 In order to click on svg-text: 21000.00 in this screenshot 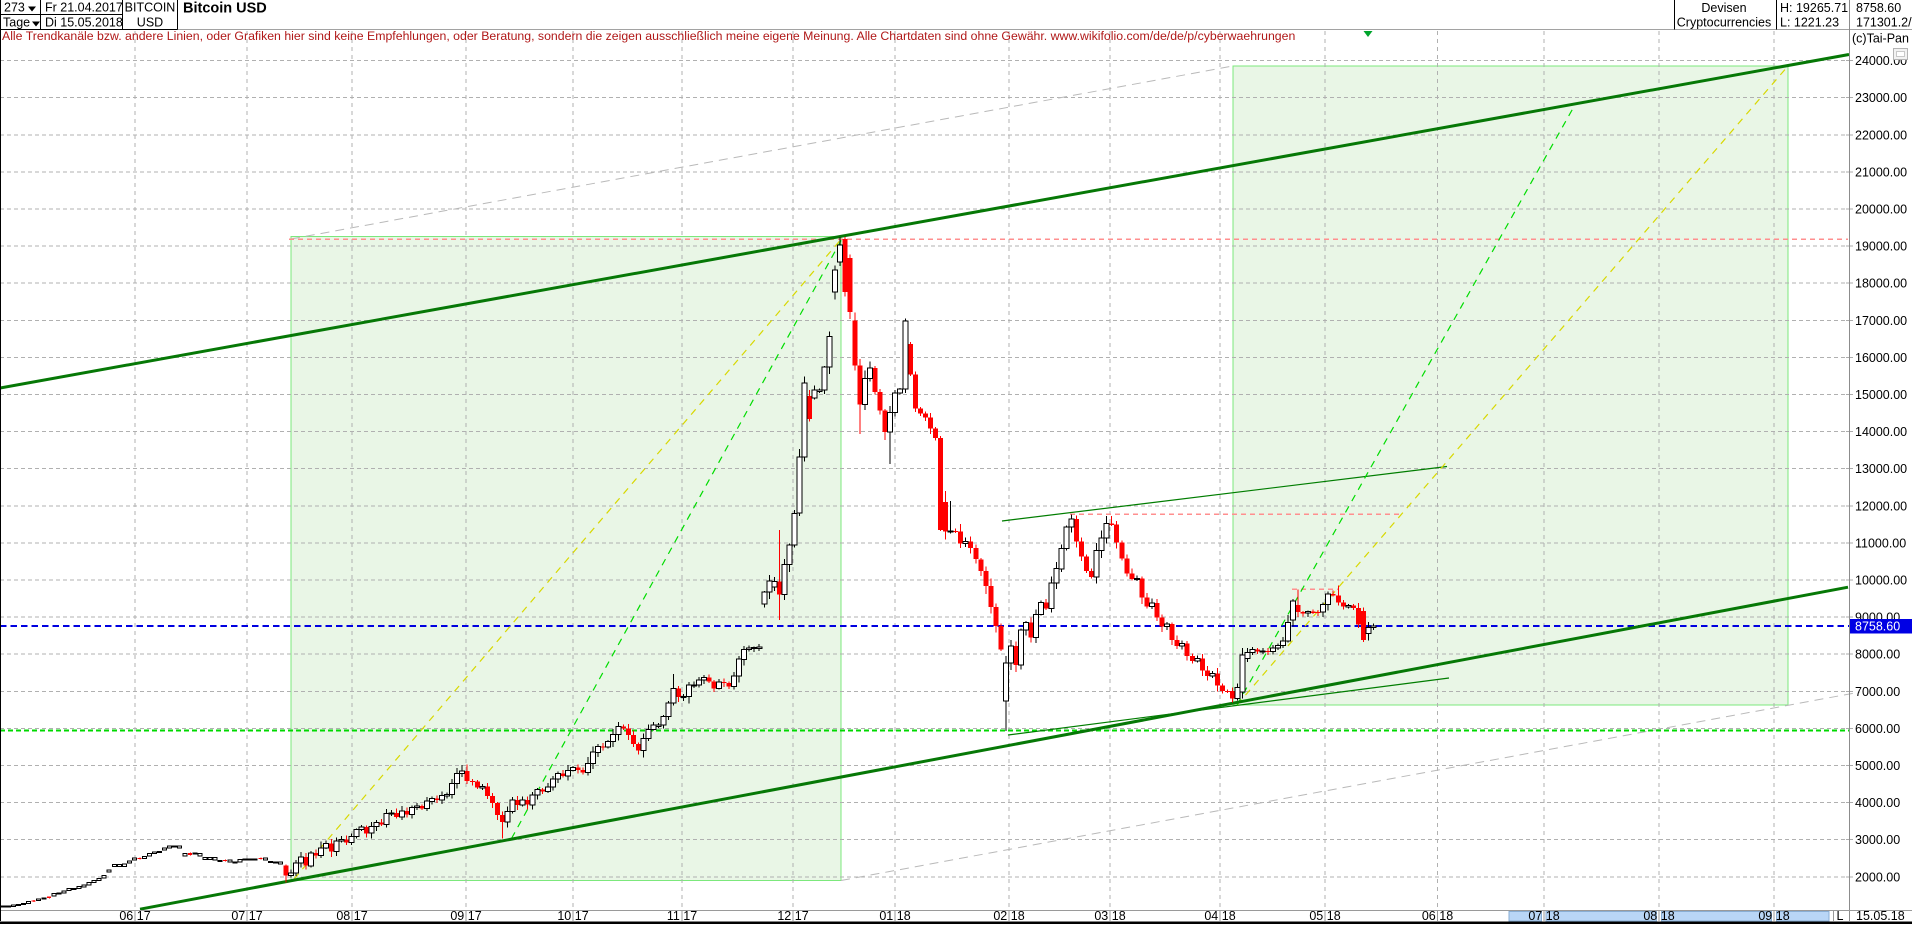, I will do `click(1881, 172)`.